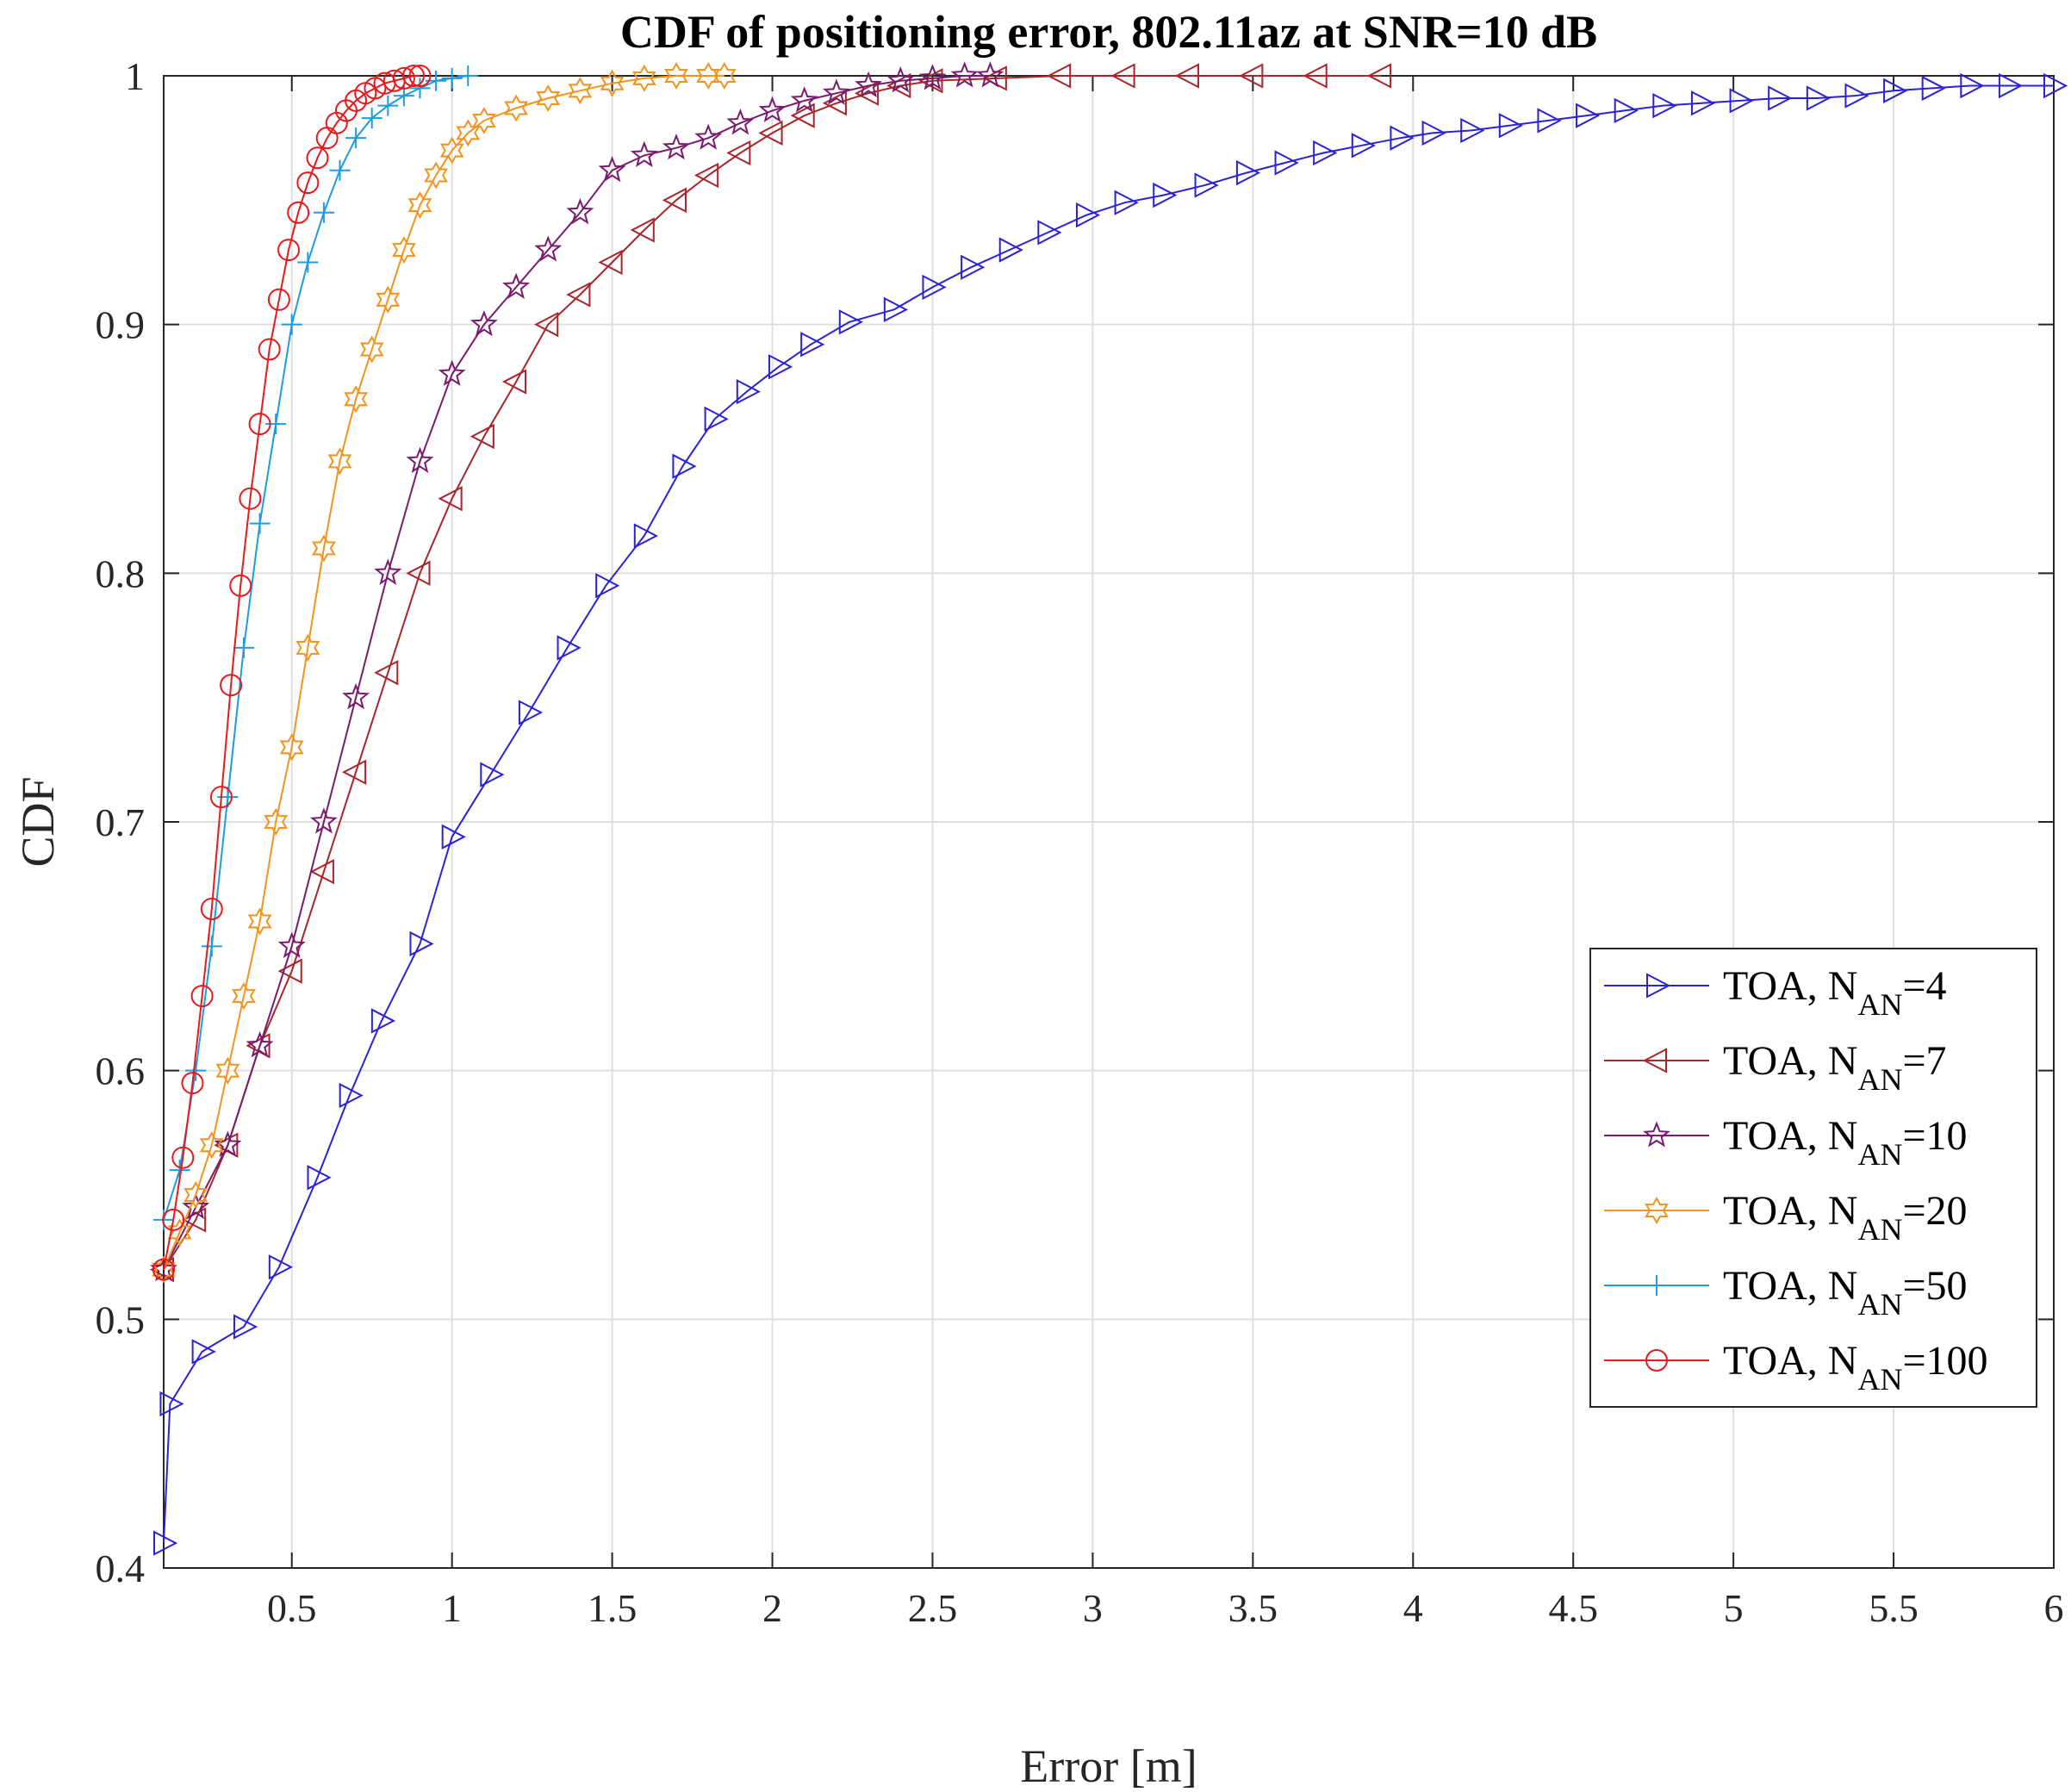  I want to click on legend-item: TOA, NAN=4, so click(1776, 993).